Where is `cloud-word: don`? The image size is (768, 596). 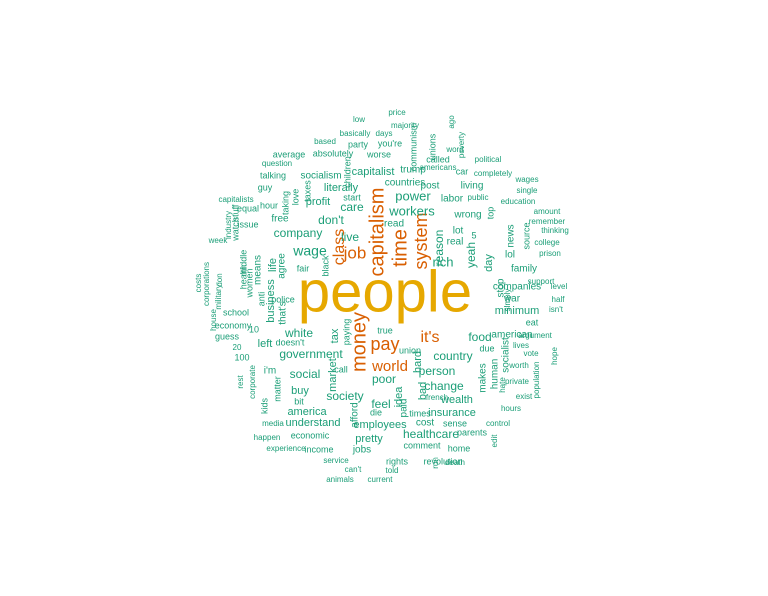 cloud-word: don is located at coordinates (219, 279).